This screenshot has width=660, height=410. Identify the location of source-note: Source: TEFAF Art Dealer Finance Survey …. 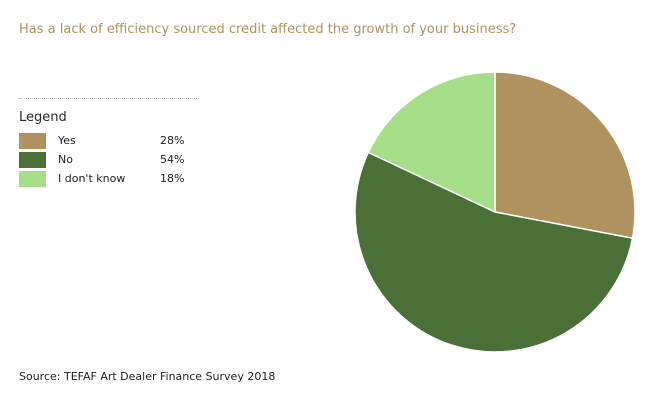
(147, 376).